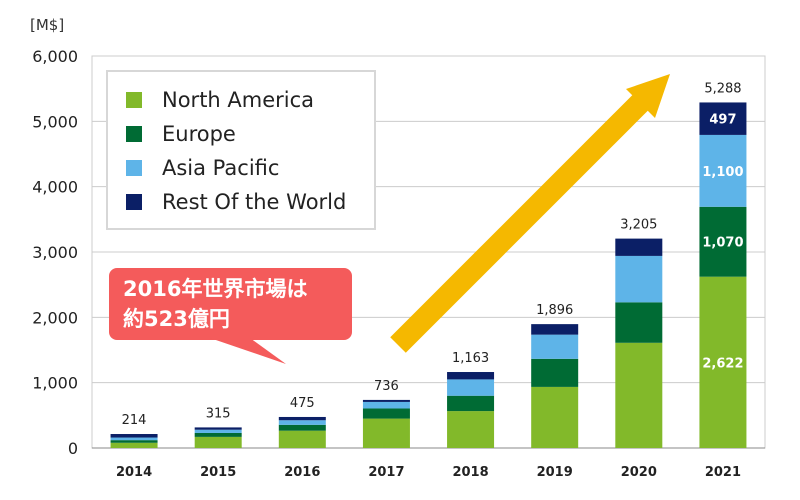 The width and height of the screenshot is (800, 500). What do you see at coordinates (47, 25) in the screenshot?
I see `unit-label: [M$]` at bounding box center [47, 25].